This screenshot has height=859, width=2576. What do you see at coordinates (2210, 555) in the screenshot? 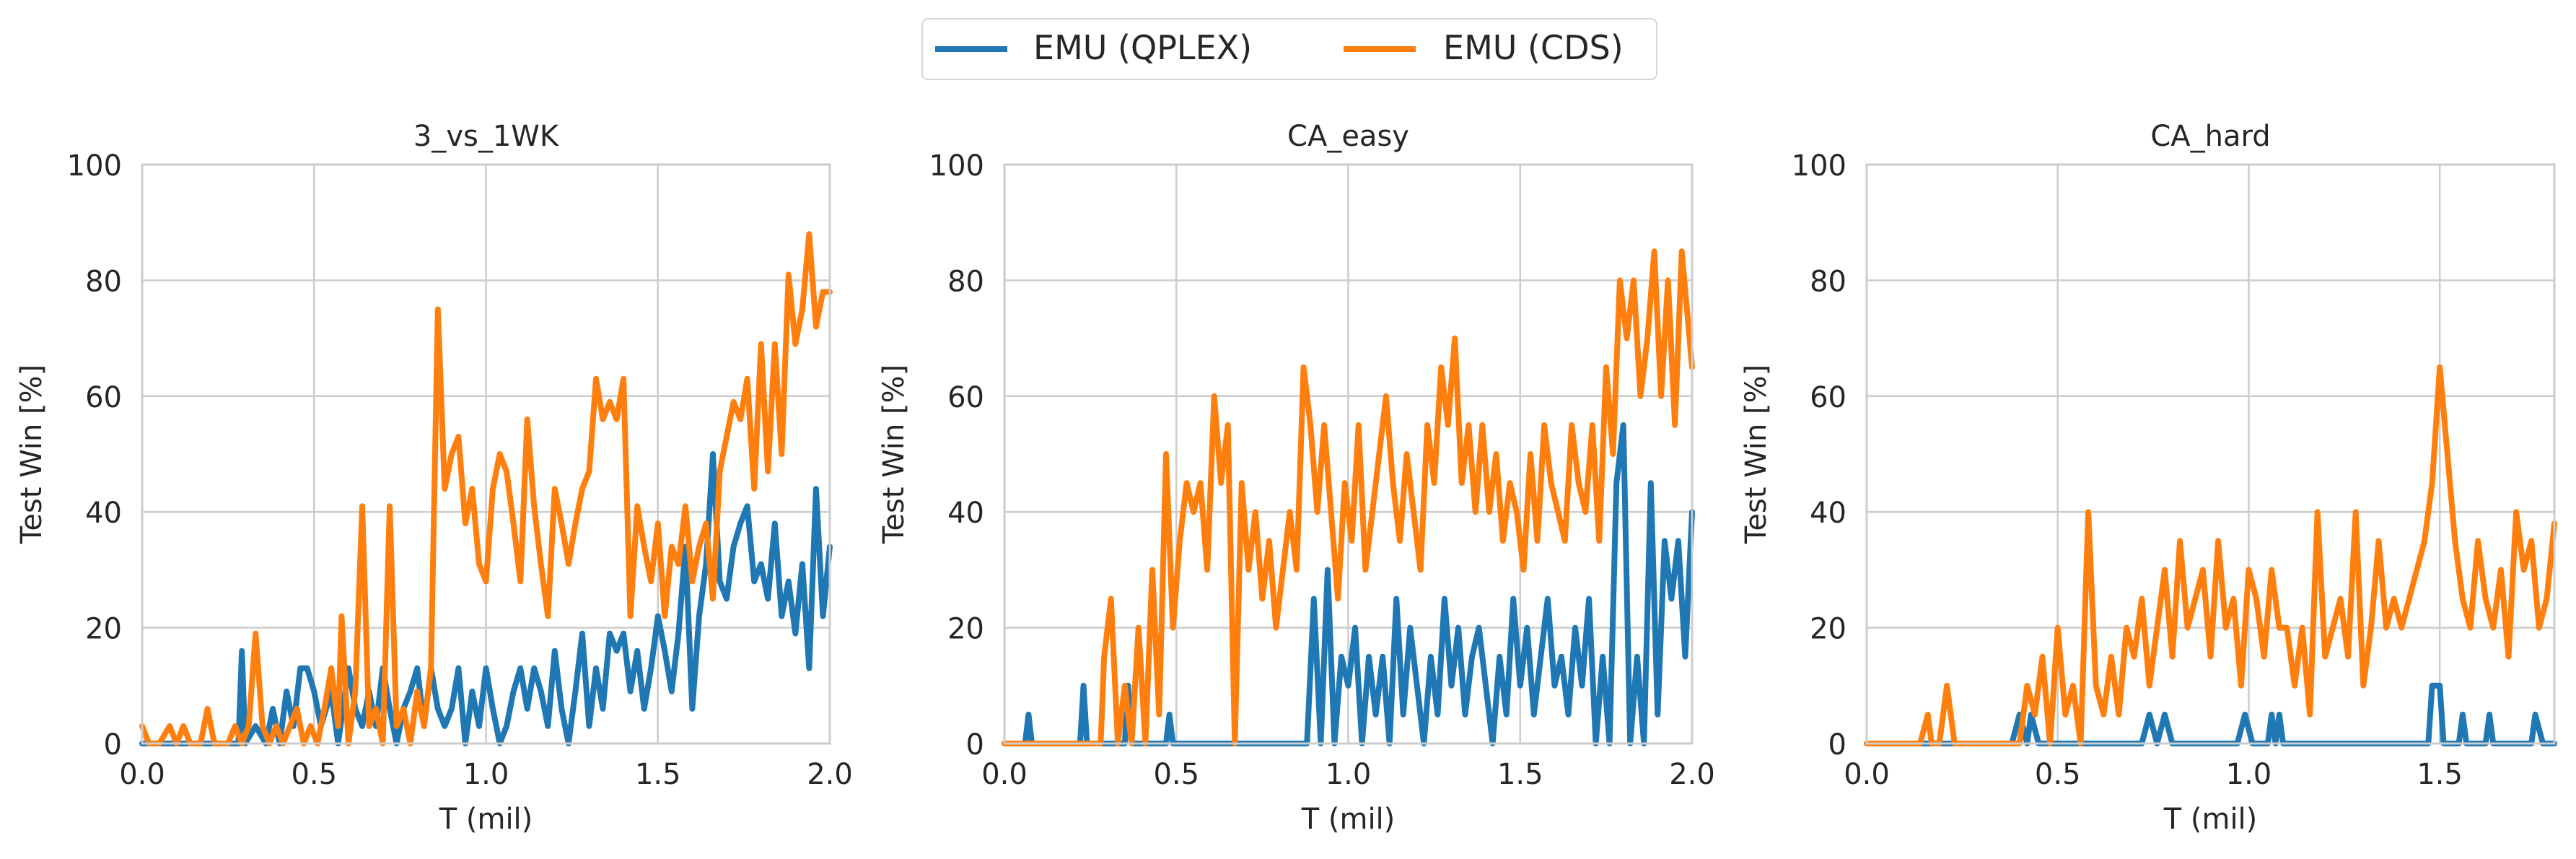
I see `series-line-cds` at bounding box center [2210, 555].